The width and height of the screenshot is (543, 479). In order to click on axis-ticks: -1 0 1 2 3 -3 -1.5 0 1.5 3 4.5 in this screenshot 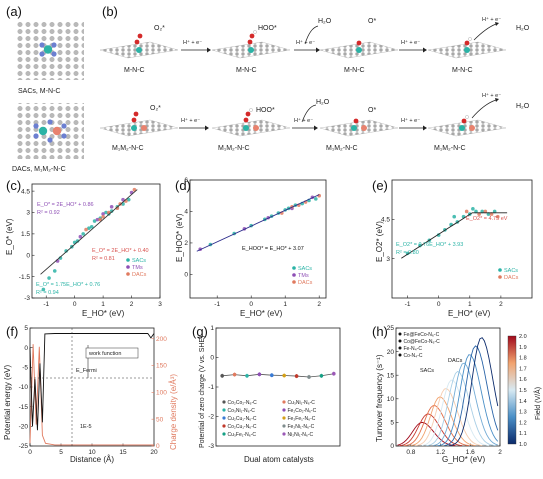, I will do `click(90, 248)`.